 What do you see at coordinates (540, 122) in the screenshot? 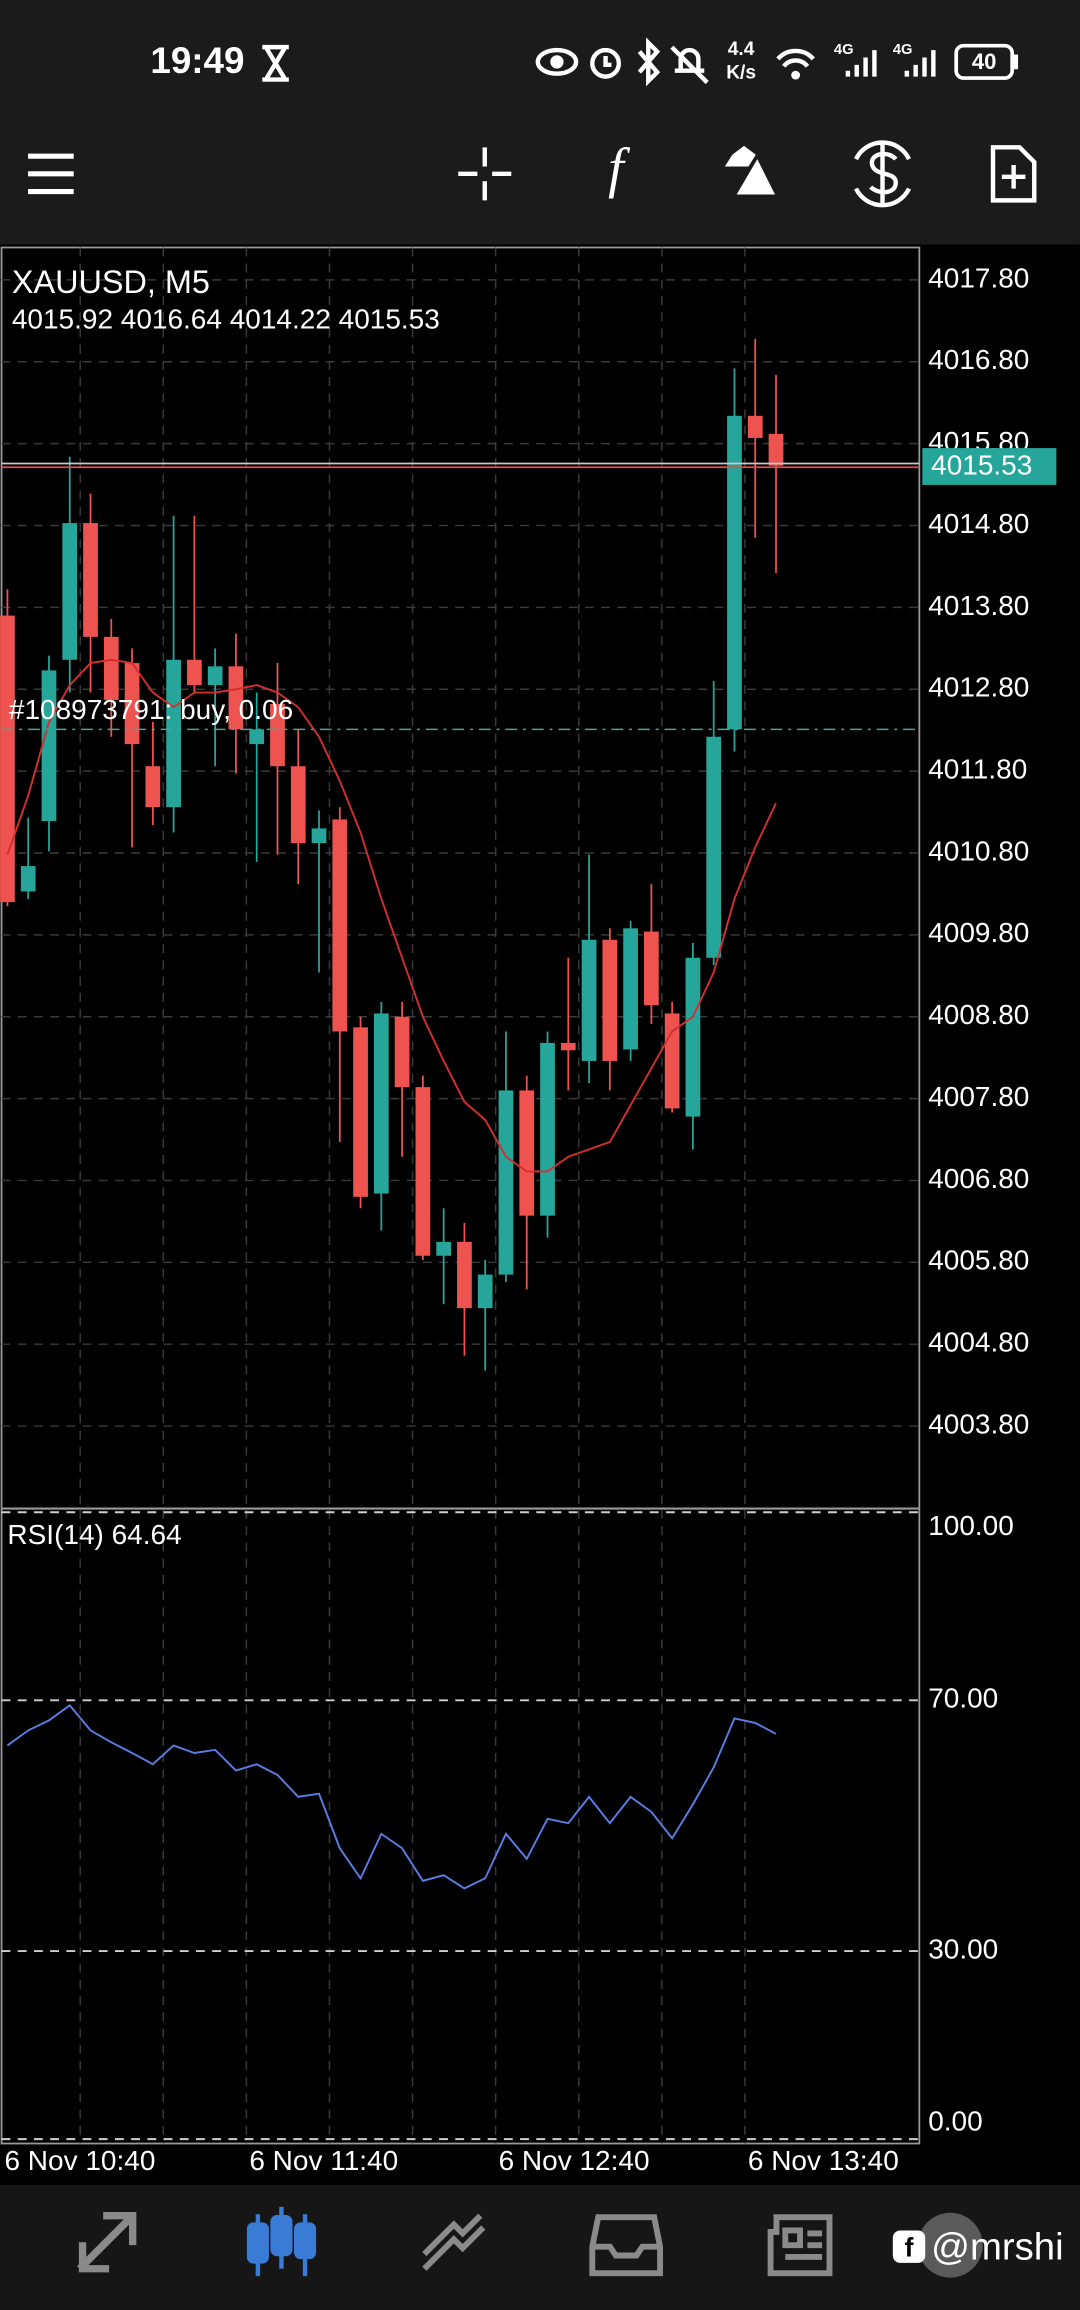
I see `top-bar-bg` at bounding box center [540, 122].